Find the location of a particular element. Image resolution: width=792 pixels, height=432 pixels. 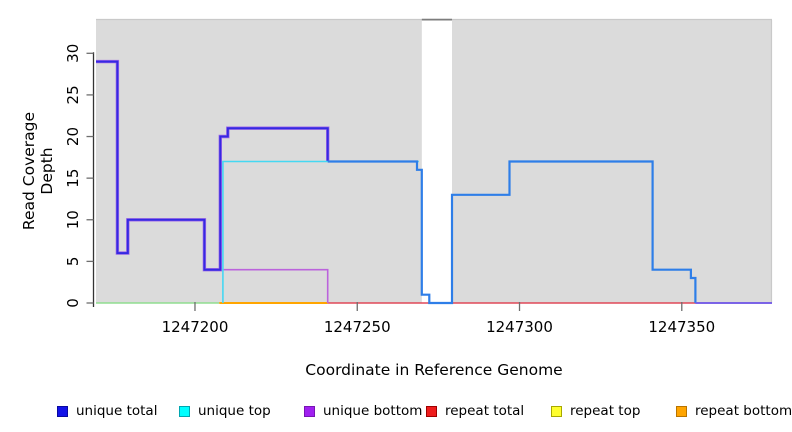

y-tick-label: 20 is located at coordinates (73, 136).